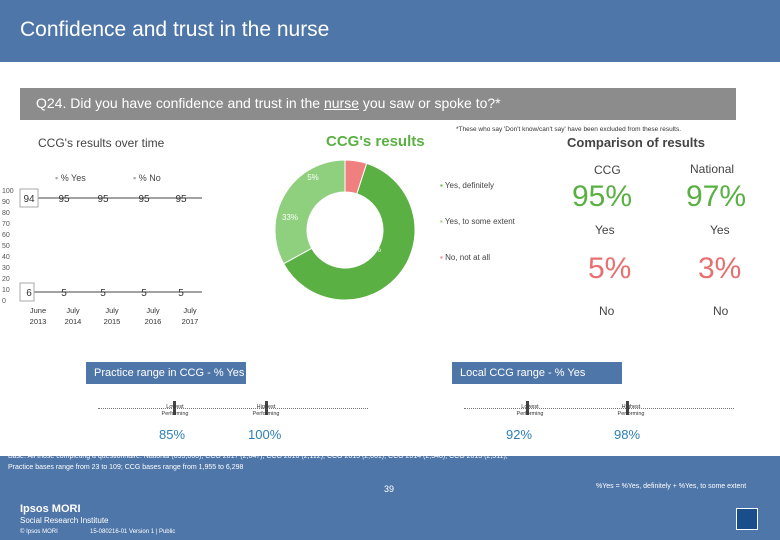 Image resolution: width=780 pixels, height=540 pixels. I want to click on donut-chart: 62% 33% 5%, so click(345, 230).